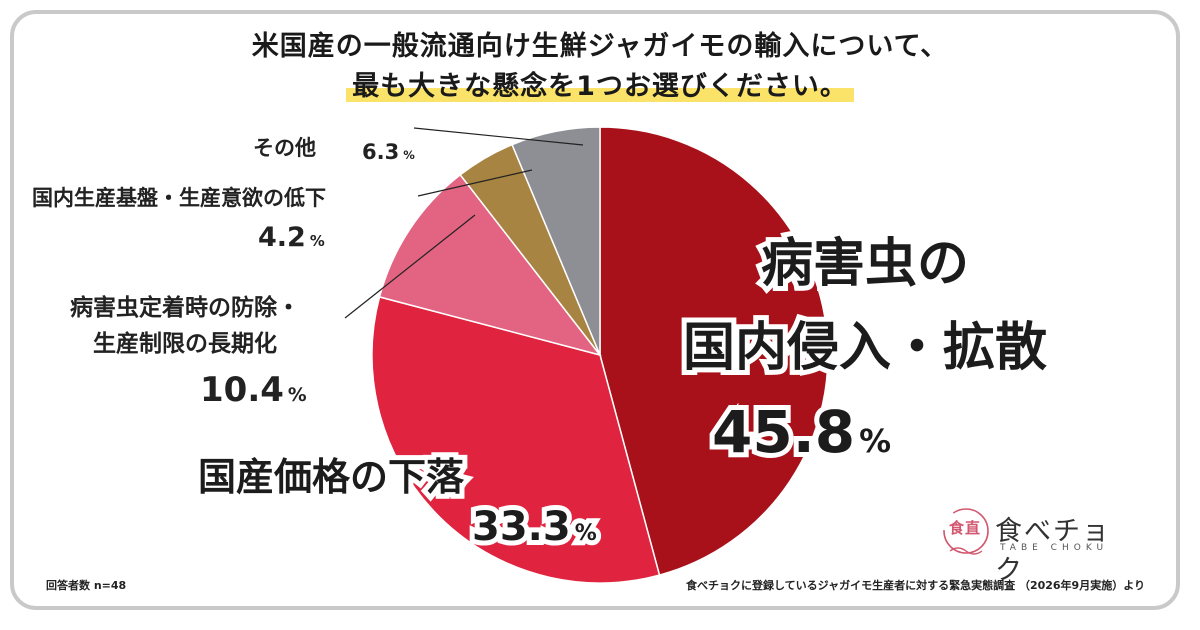  What do you see at coordinates (331, 477) in the screenshot?
I see `label-price-drop: 国産価格の下落` at bounding box center [331, 477].